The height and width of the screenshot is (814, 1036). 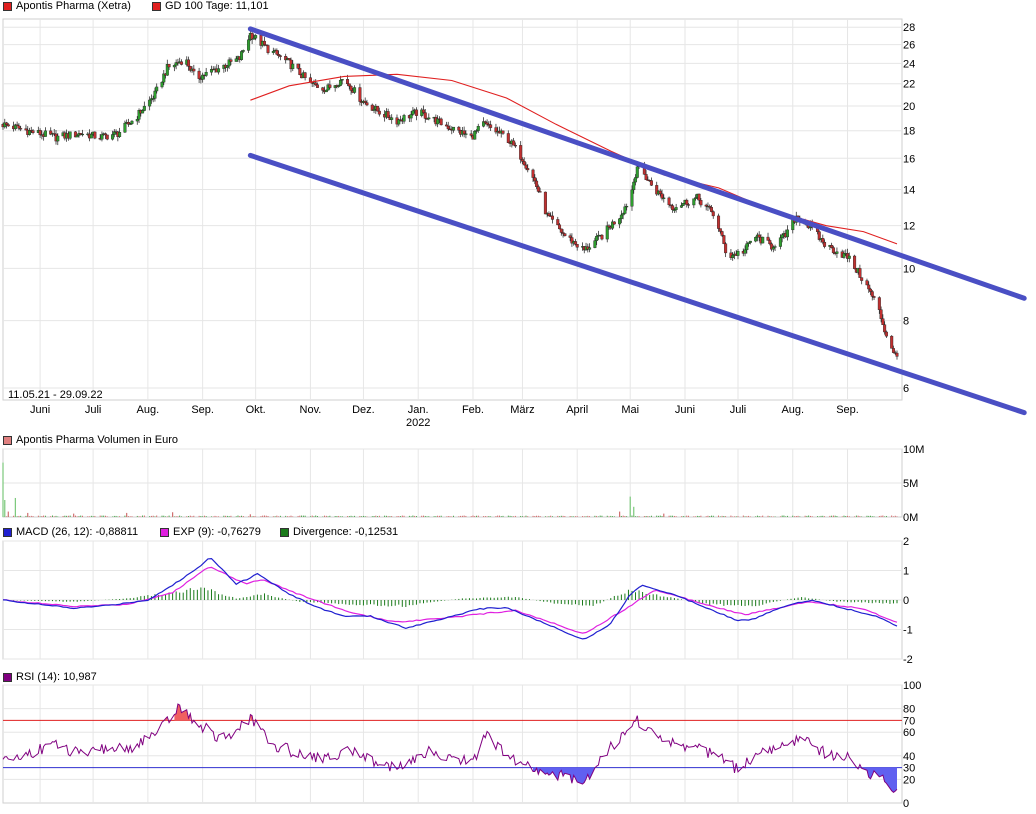 I want to click on legend-divergence-label: Divergence: -0,12531, so click(x=346, y=532).